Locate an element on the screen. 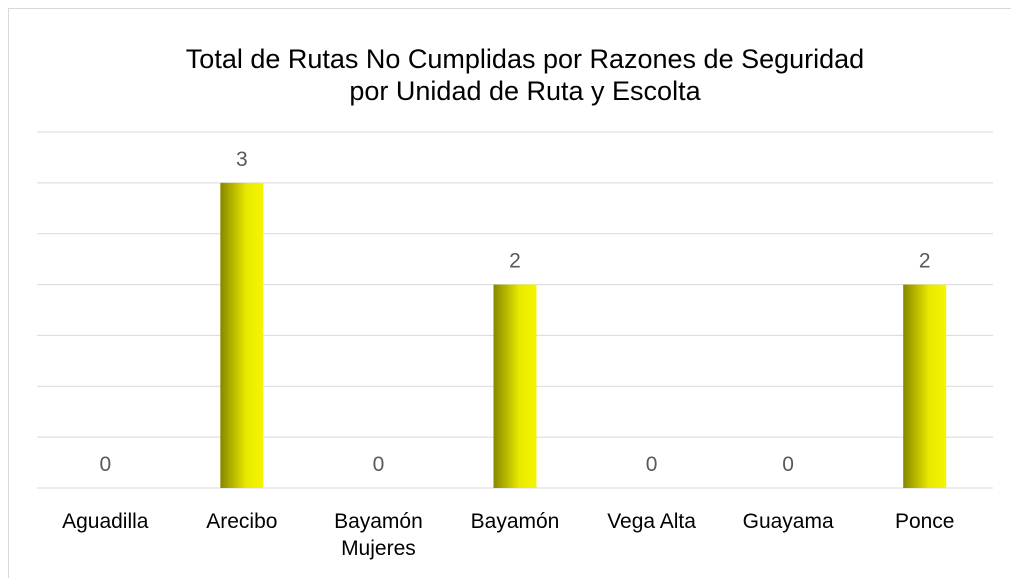 Image resolution: width=1011 pixels, height=578 pixels. x-tick-label: Ponce is located at coordinates (925, 521).